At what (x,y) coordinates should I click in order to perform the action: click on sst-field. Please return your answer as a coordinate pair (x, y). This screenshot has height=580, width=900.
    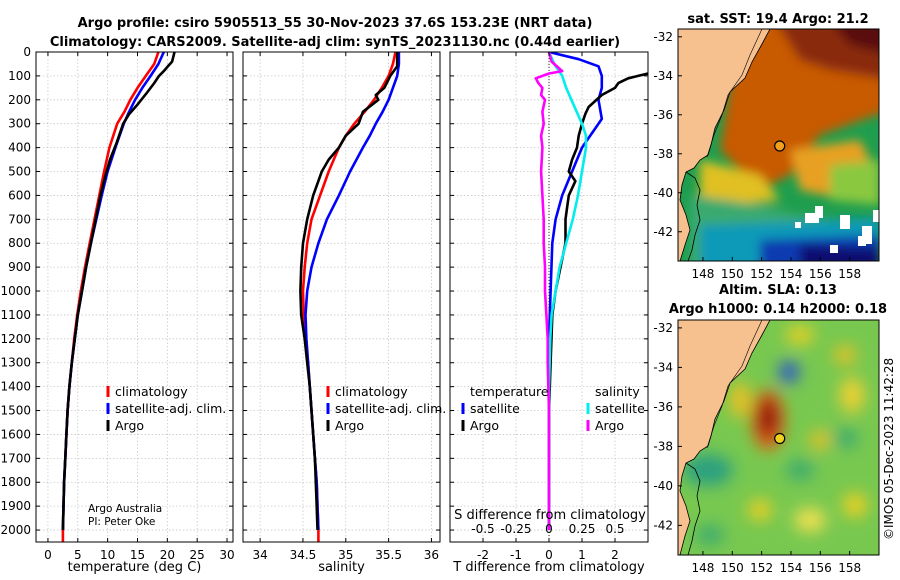
    Looking at the image, I should click on (784, 145).